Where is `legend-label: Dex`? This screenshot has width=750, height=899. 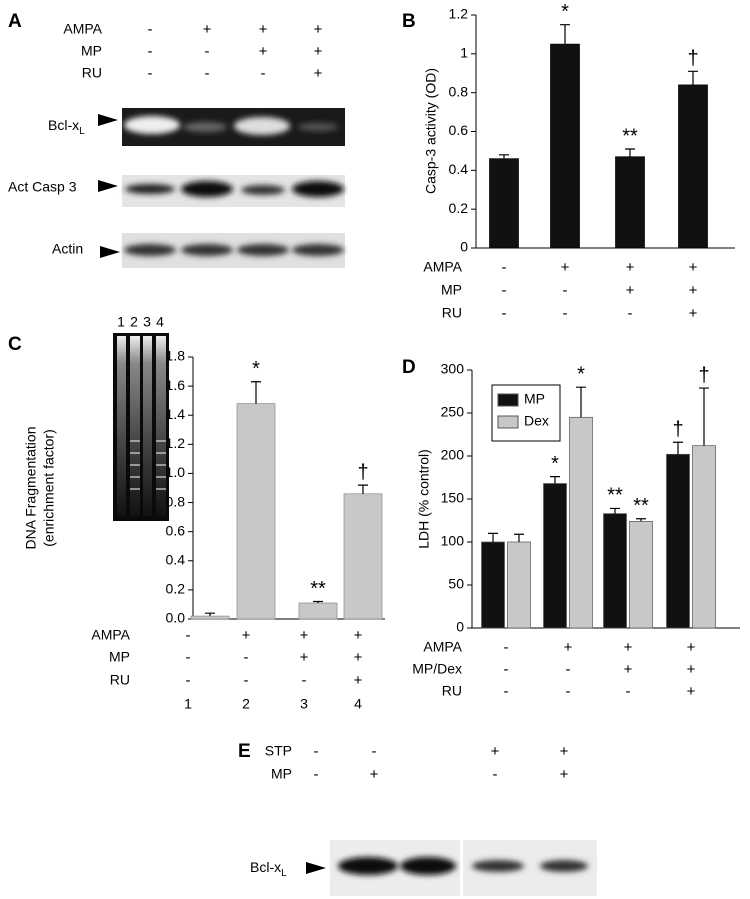
legend-label: Dex is located at coordinates (536, 421).